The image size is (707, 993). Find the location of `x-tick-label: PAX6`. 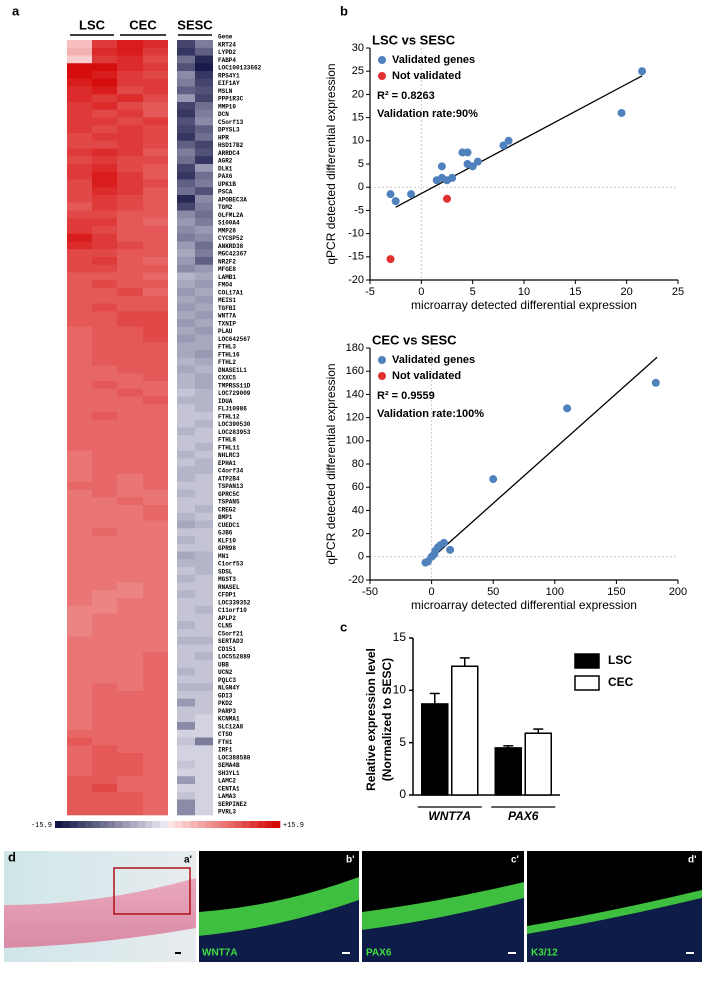

x-tick-label: PAX6 is located at coordinates (523, 816).